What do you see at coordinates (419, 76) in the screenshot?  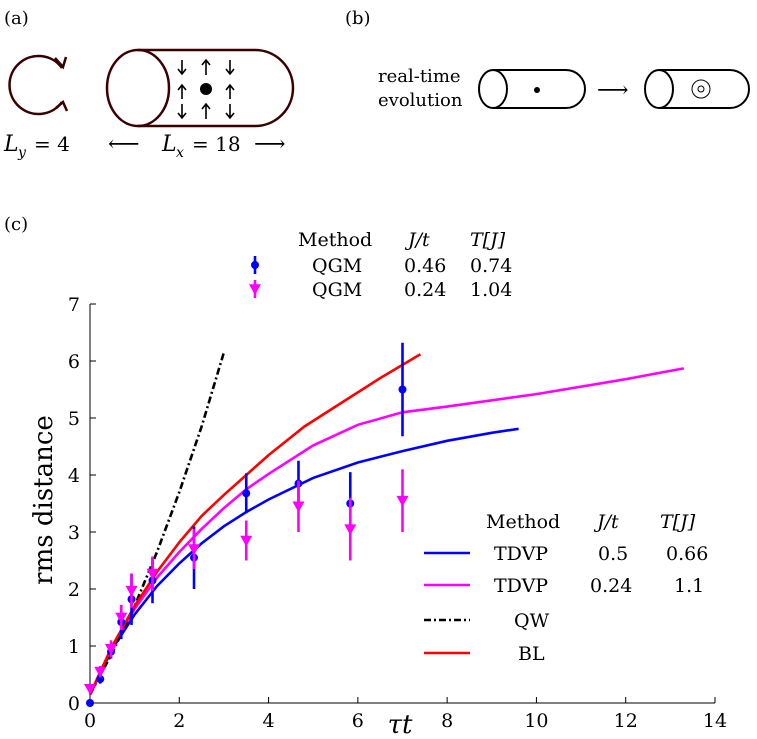 I see `evolution-label-line1: real-time` at bounding box center [419, 76].